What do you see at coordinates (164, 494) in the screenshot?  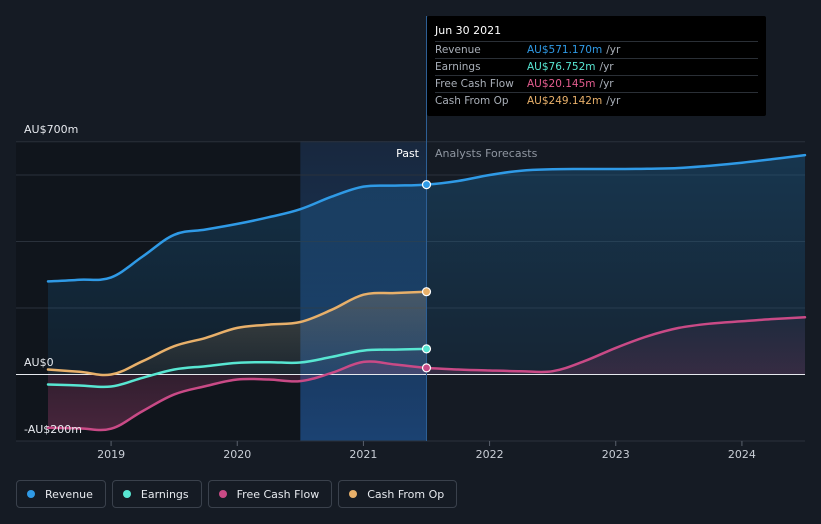 I see `legend-label: Earnings` at bounding box center [164, 494].